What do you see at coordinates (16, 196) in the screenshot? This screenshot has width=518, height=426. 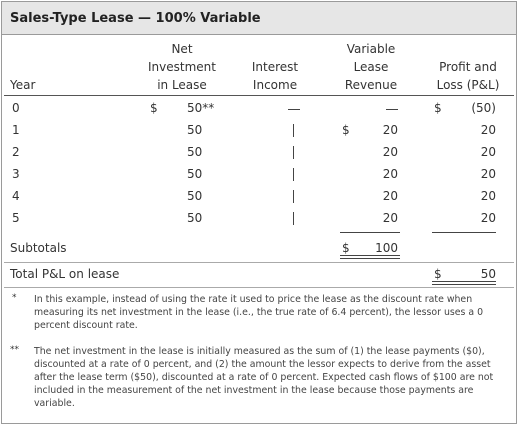 I see `row-year: 4` at bounding box center [16, 196].